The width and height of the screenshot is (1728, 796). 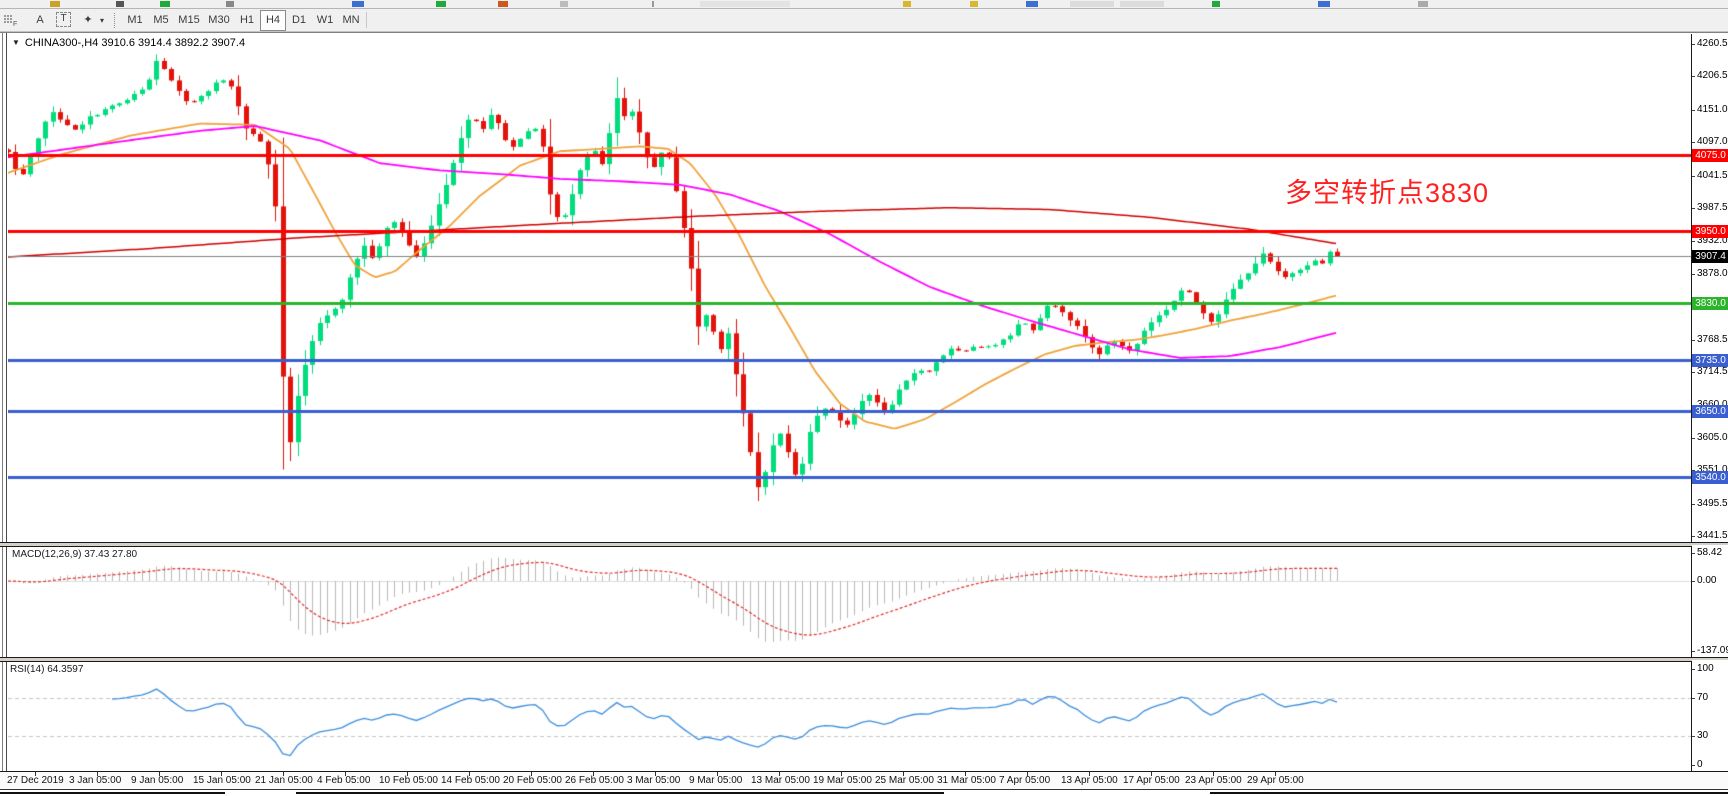 What do you see at coordinates (1710, 303) in the screenshot?
I see `price-level-chip: 3830.0` at bounding box center [1710, 303].